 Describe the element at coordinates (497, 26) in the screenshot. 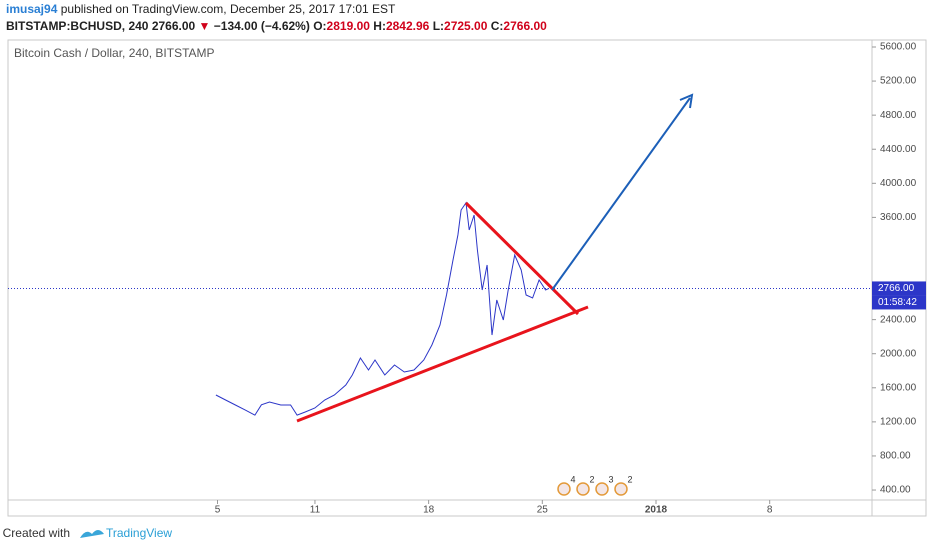

I see `c-label: C:` at that location.